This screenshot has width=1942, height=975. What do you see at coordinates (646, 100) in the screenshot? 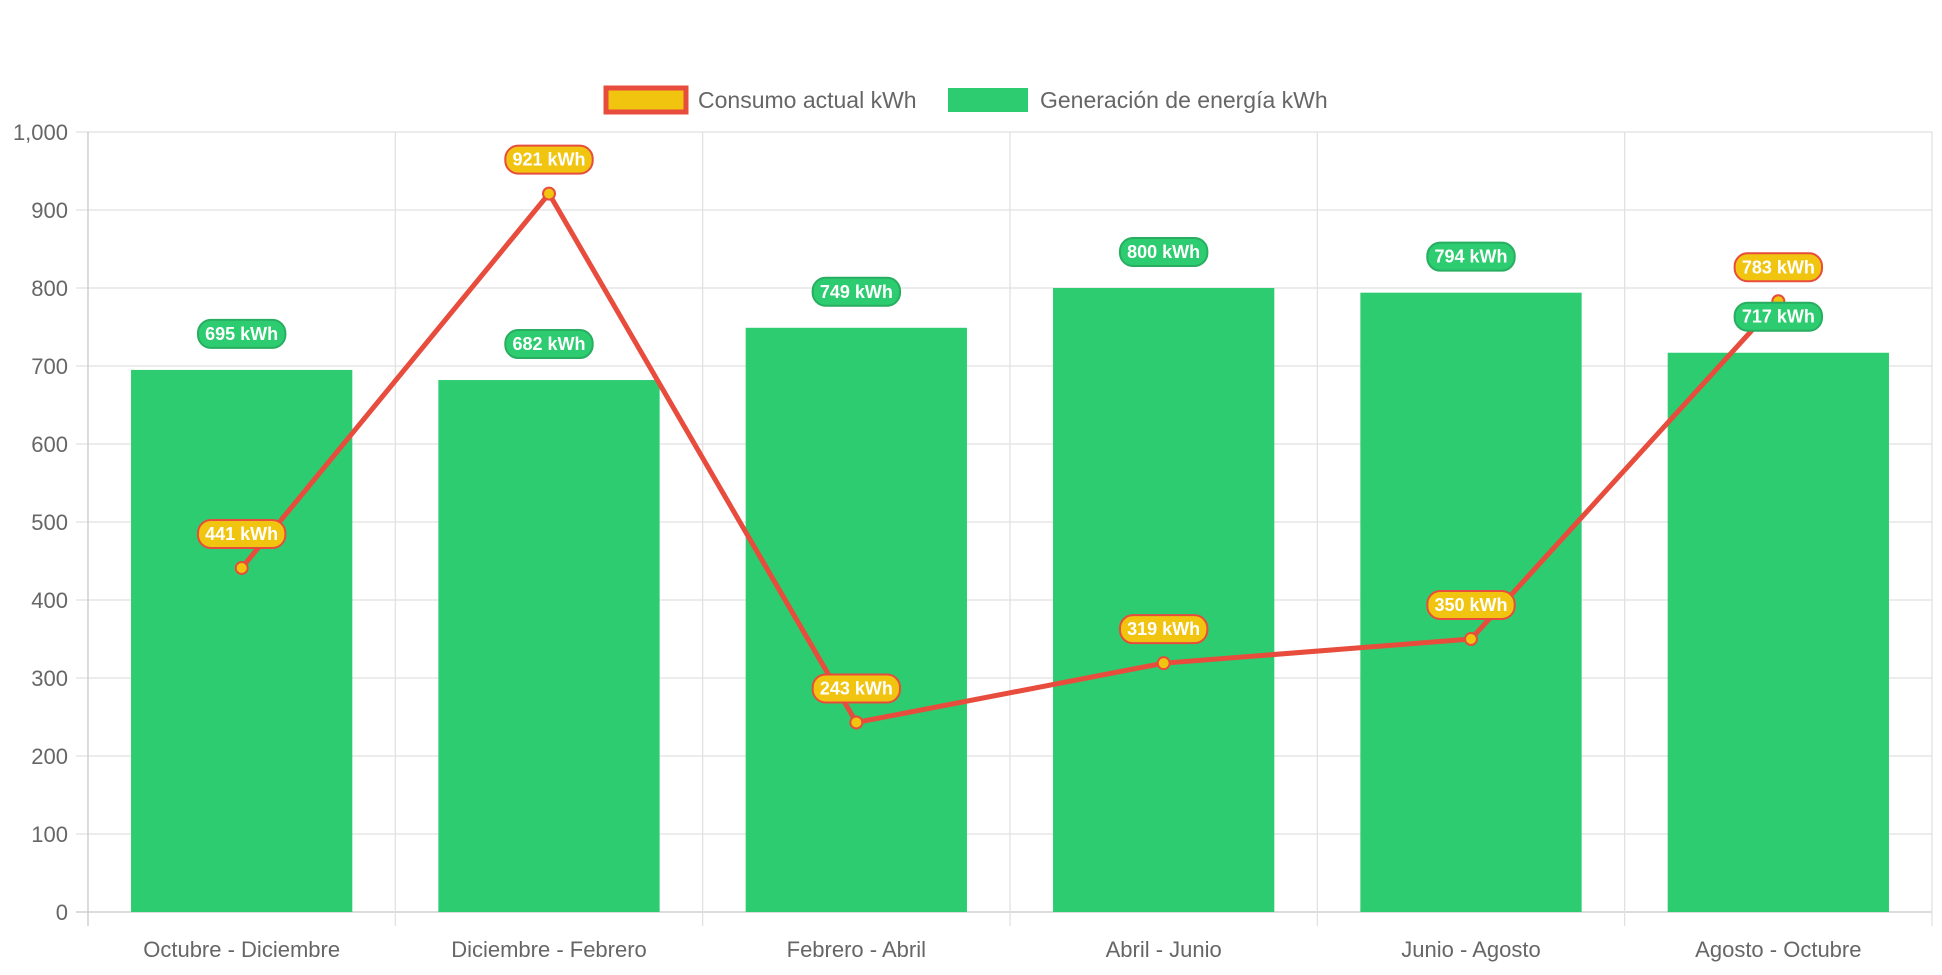
I see `legend-swatch-consumo` at bounding box center [646, 100].